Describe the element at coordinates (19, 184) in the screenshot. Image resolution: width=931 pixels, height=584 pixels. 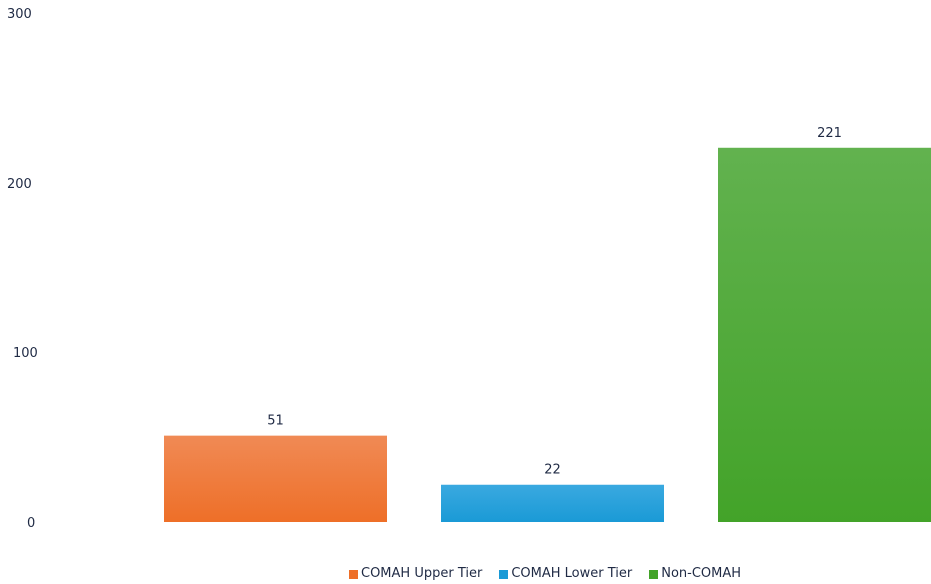
I see `y-tick-label-200: 200` at that location.